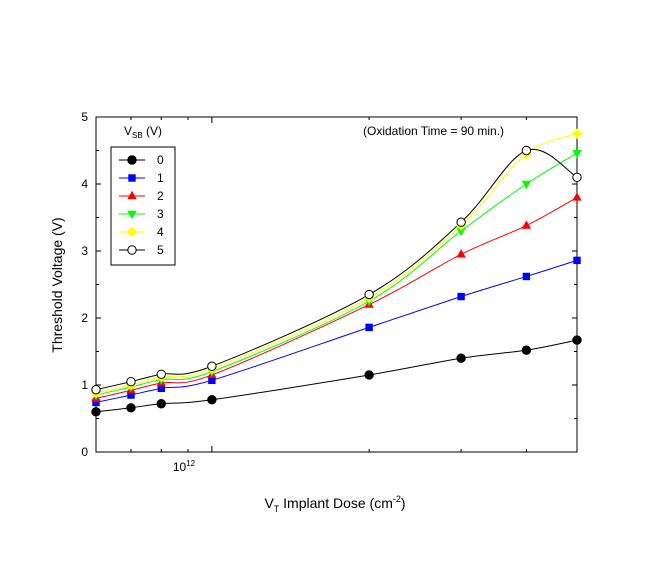 This screenshot has width=648, height=564. I want to click on legend-title: VSB (V), so click(143, 132).